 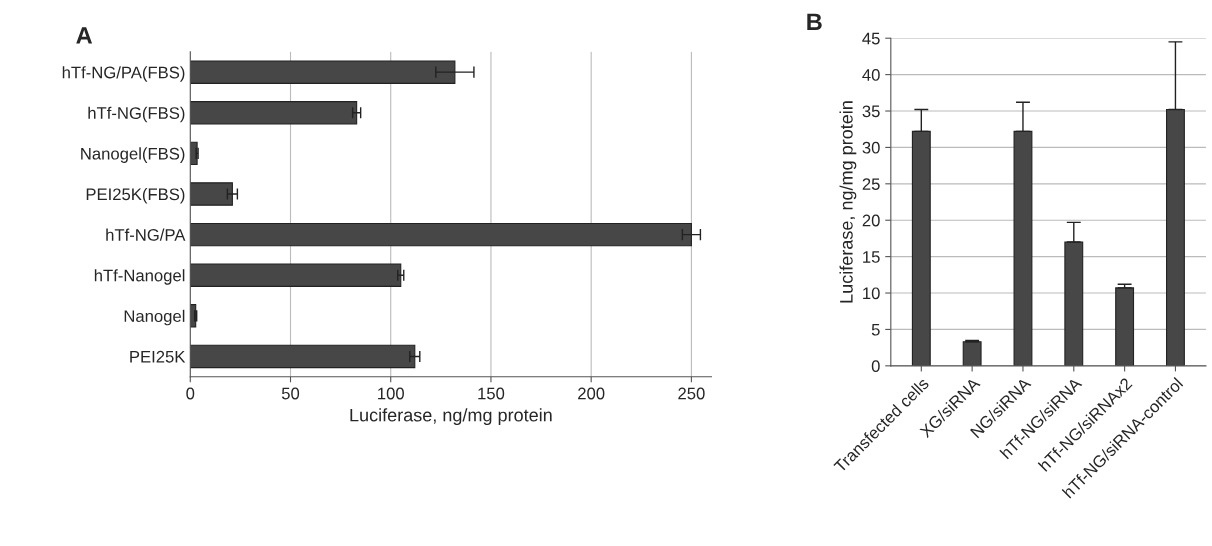 What do you see at coordinates (848, 202) in the screenshot?
I see `y-axis-title: Luciferase, ng/mg protein` at bounding box center [848, 202].